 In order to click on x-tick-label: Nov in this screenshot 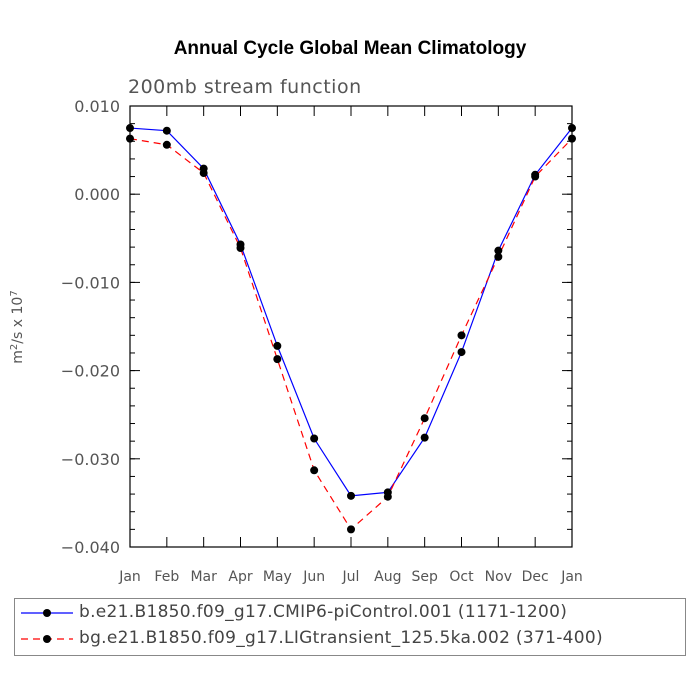, I will do `click(498, 577)`.